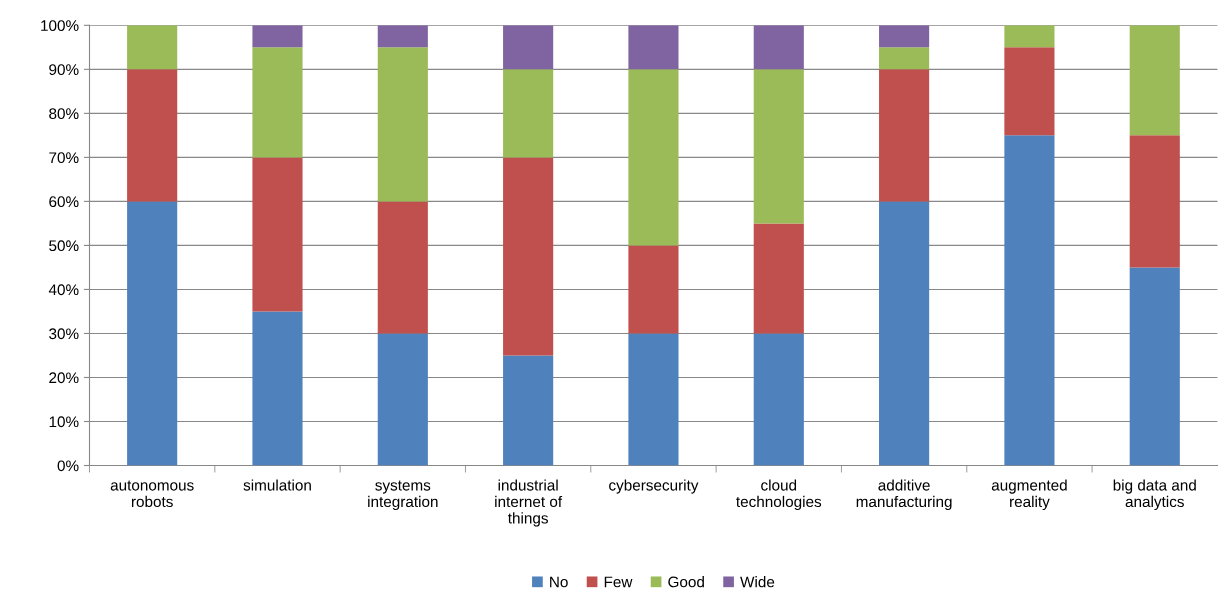  I want to click on y-tick-label: 50%, so click(64, 246).